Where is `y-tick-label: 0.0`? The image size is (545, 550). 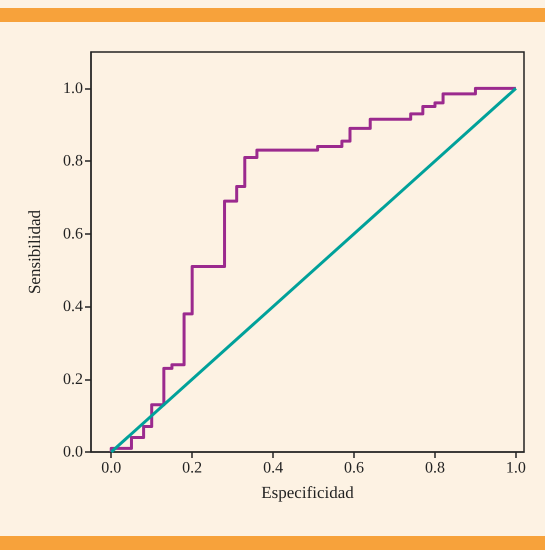 y-tick-label: 0.0 is located at coordinates (73, 452).